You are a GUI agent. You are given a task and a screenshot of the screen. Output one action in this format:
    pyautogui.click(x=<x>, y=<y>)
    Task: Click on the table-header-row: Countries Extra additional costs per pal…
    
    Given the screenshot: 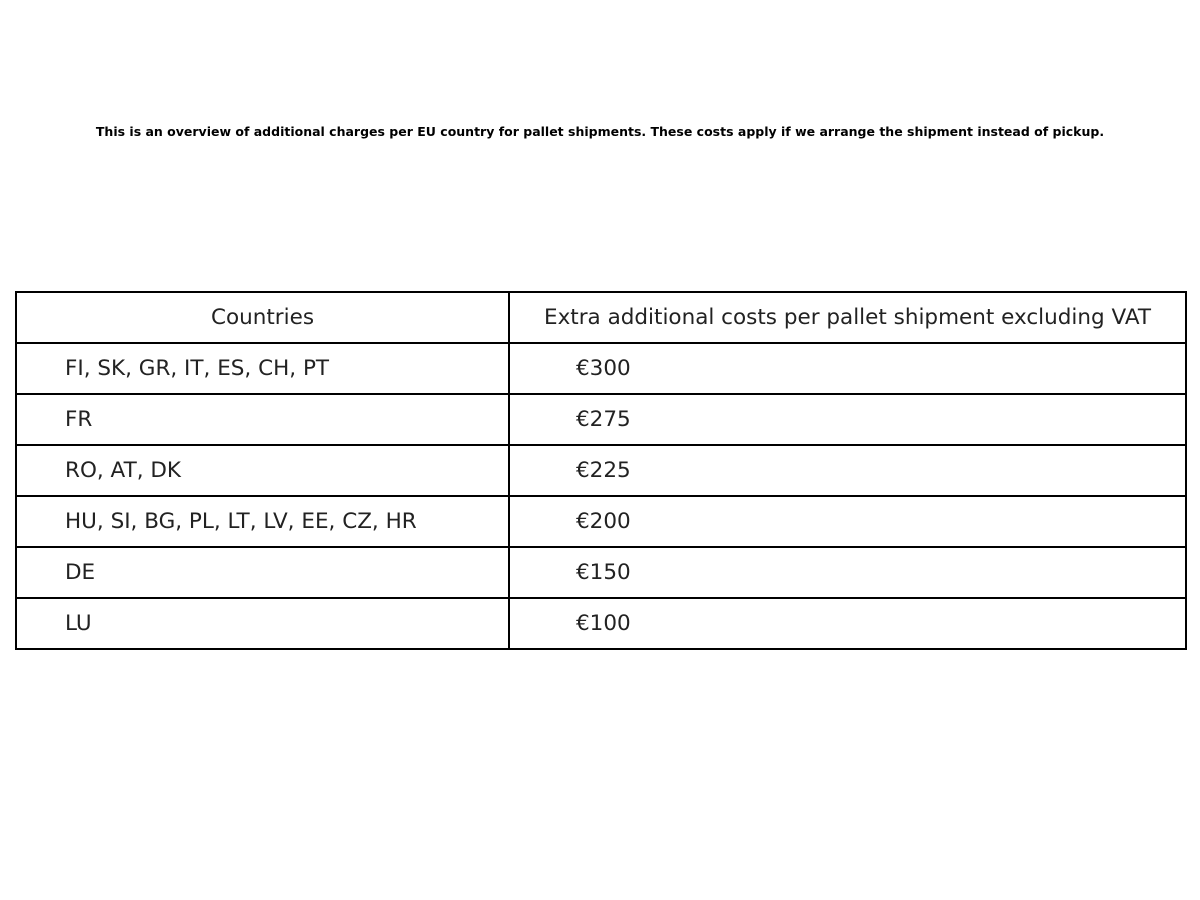 What is the action you would take?
    pyautogui.click(x=601, y=317)
    